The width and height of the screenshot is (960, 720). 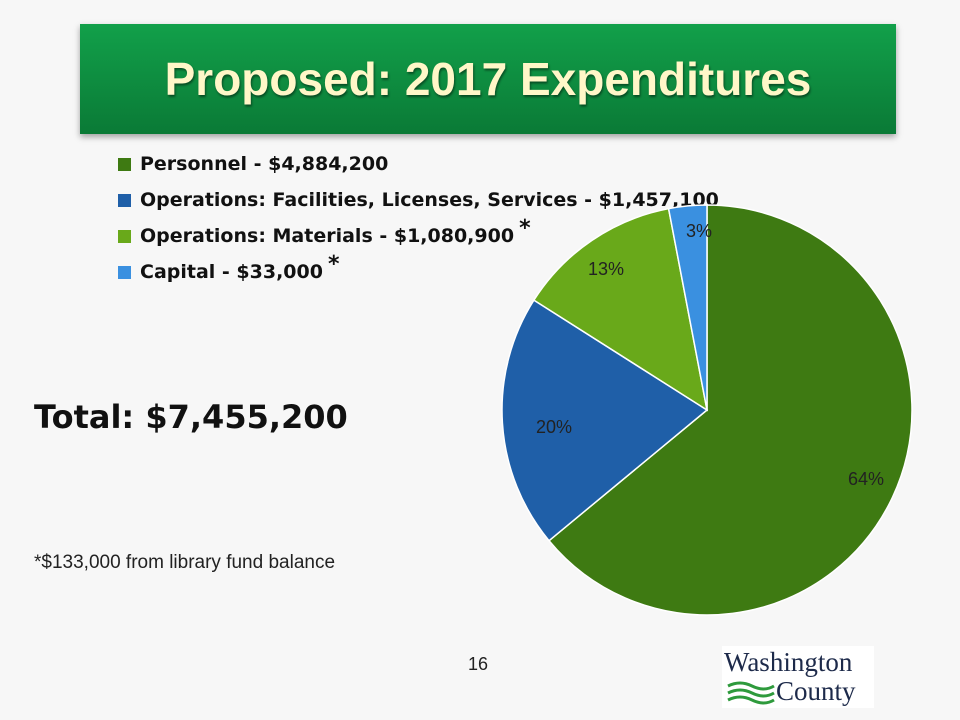 I want to click on logo-text-line1: Washington, so click(x=788, y=662).